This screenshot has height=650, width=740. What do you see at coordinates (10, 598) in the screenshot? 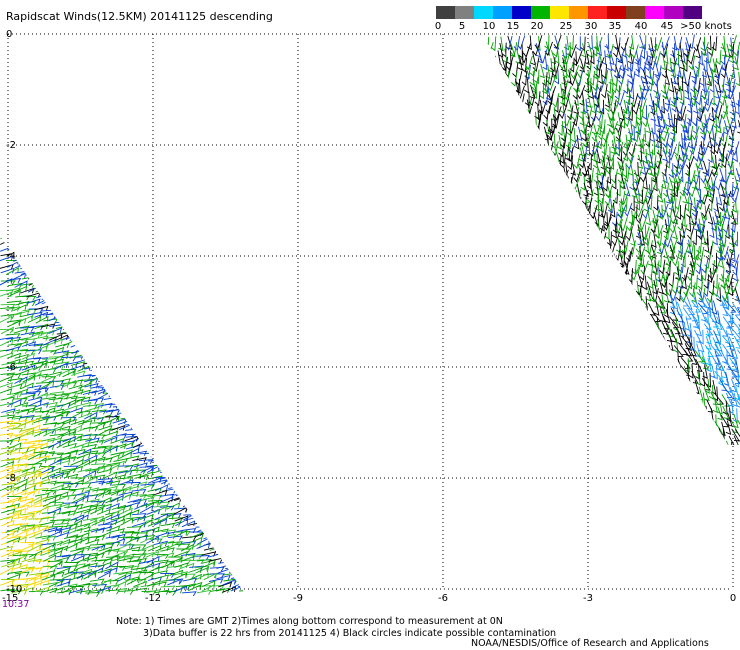
I see `tick-label: -15` at bounding box center [10, 598].